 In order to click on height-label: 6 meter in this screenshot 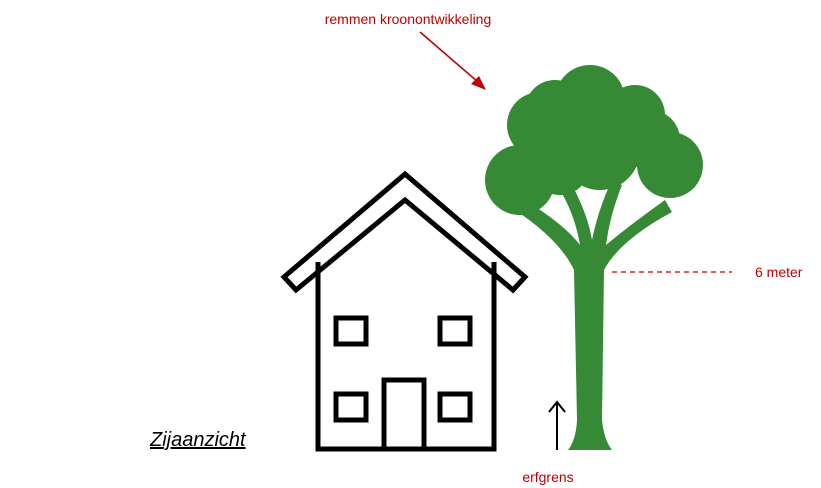, I will do `click(779, 272)`.